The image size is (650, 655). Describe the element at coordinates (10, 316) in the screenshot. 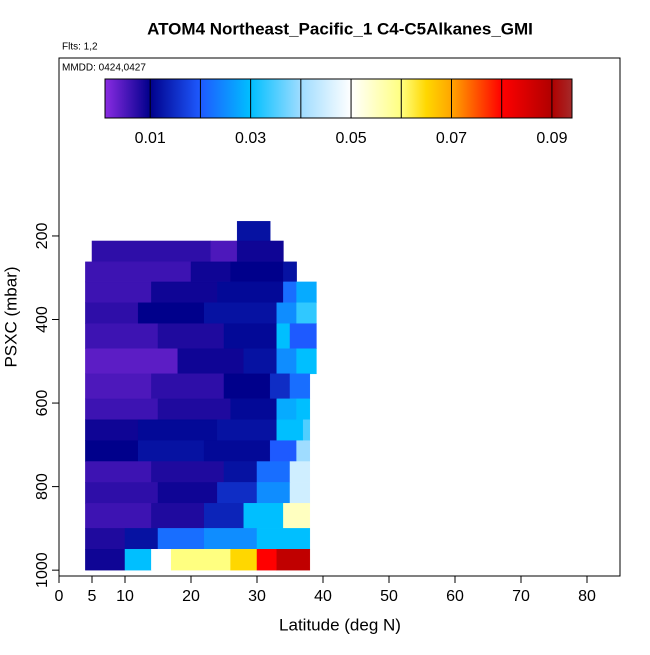

I see `y-axis-label: PSXC (mbar)` at that location.